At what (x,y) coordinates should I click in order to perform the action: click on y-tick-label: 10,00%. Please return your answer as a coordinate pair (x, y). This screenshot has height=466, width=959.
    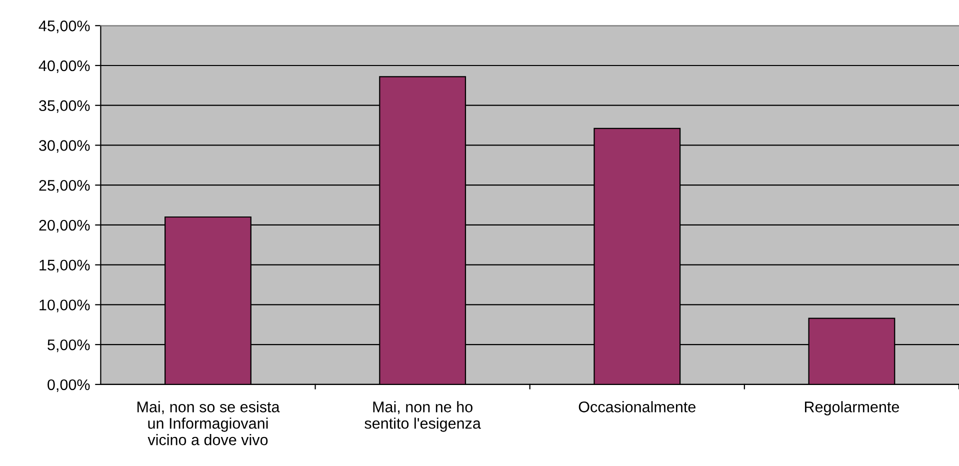
    Looking at the image, I should click on (65, 306).